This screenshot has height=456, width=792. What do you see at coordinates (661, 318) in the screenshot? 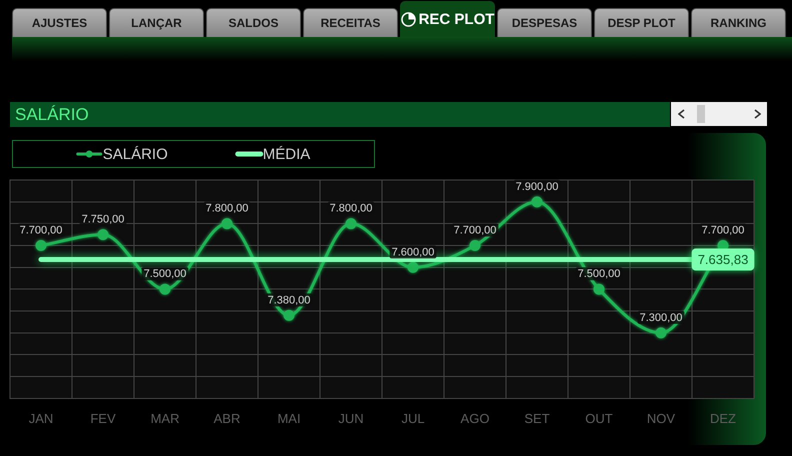
I see `data-label: 7.300,00` at bounding box center [661, 318].